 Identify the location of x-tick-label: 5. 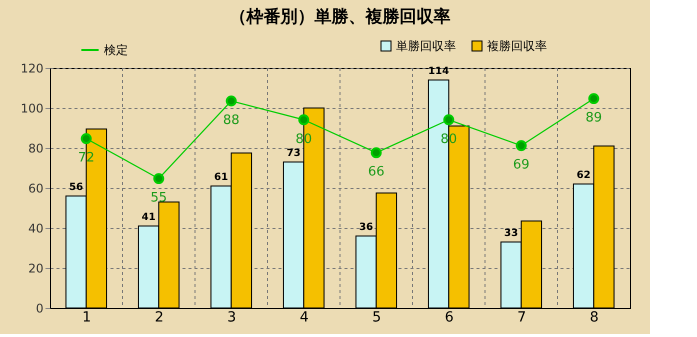
(377, 318).